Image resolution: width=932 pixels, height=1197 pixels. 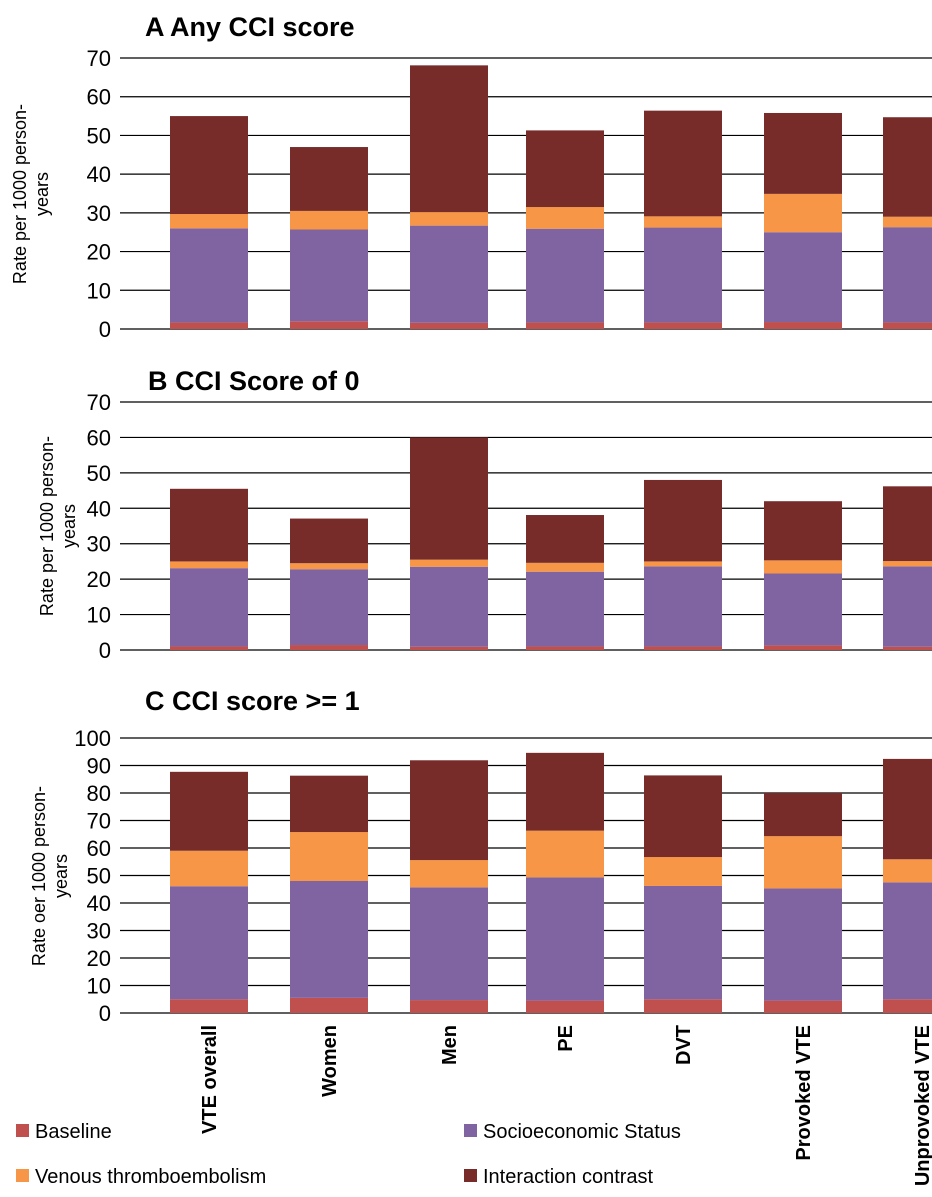 I want to click on x-category-label: Women, so click(x=330, y=1061).